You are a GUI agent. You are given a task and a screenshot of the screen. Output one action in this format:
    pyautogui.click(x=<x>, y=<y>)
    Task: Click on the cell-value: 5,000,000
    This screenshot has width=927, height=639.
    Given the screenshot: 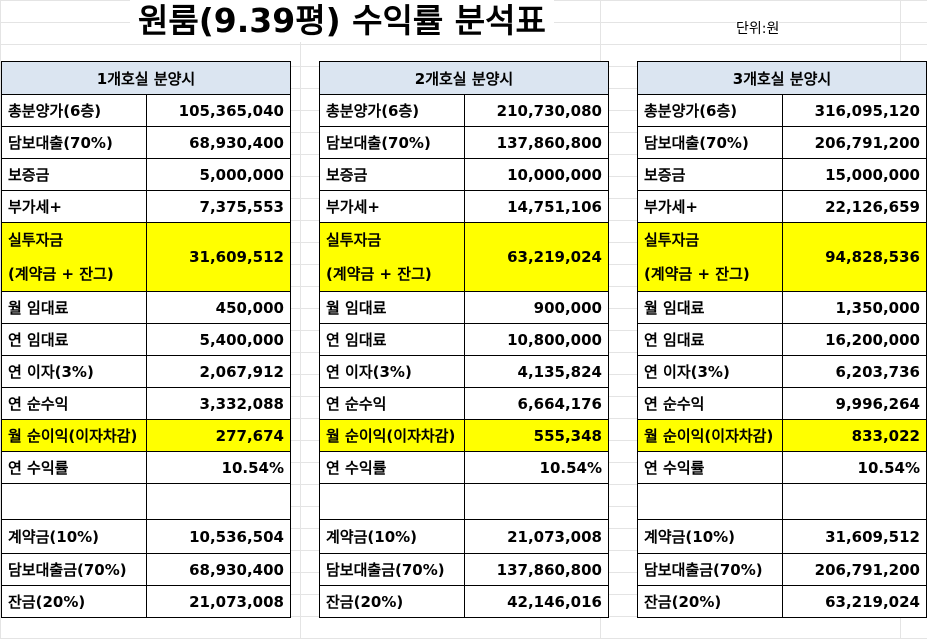 What is the action you would take?
    pyautogui.click(x=218, y=174)
    